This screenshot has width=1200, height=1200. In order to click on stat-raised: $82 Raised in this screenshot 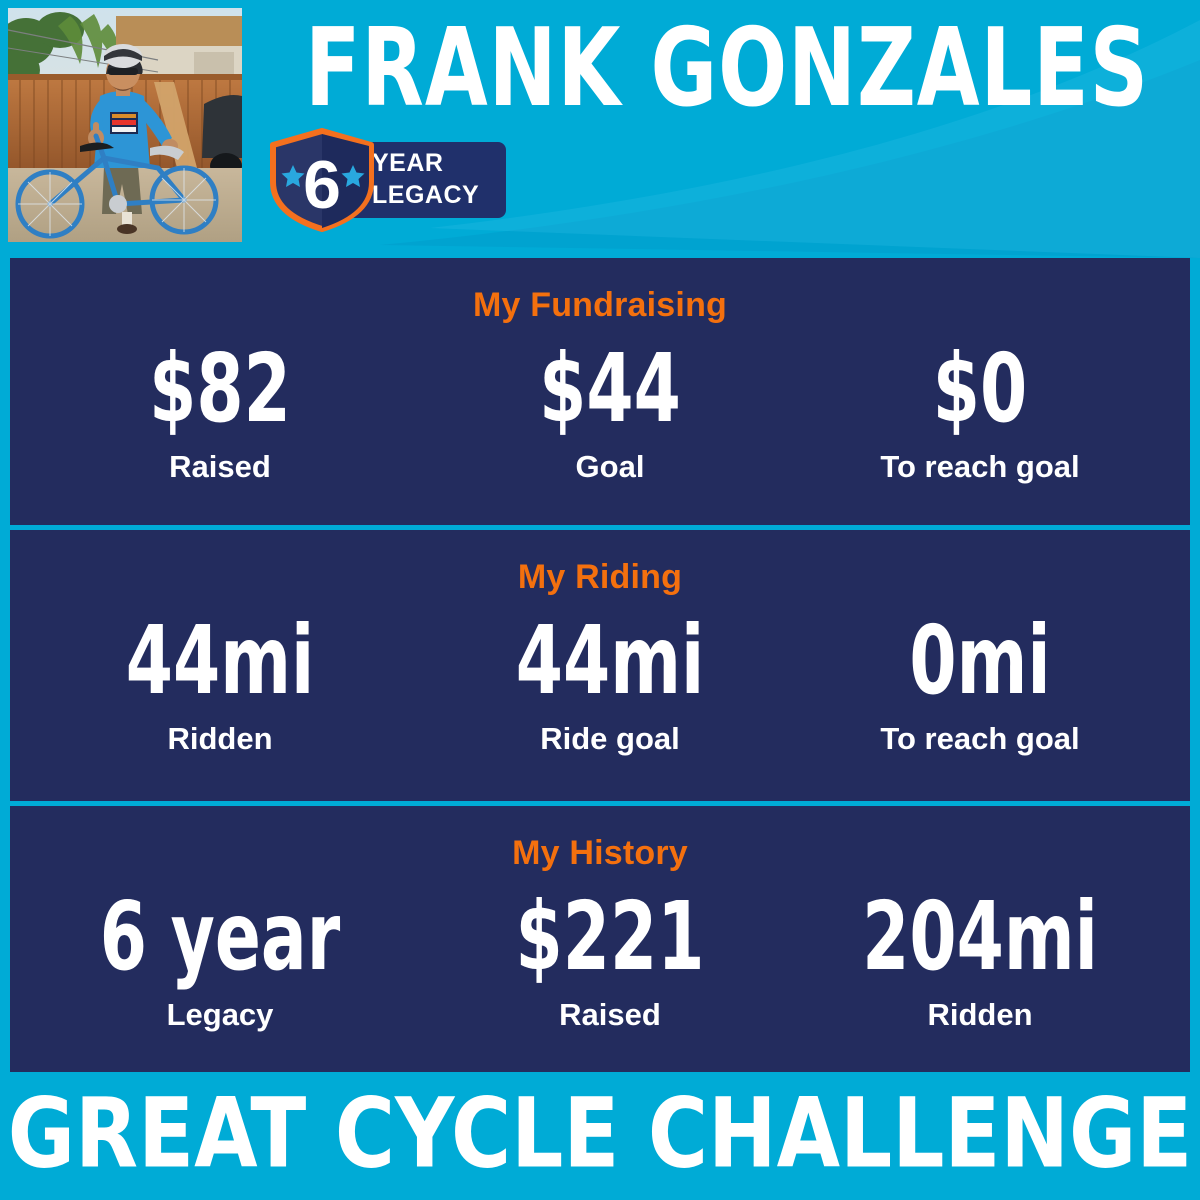, I will do `click(220, 412)`.